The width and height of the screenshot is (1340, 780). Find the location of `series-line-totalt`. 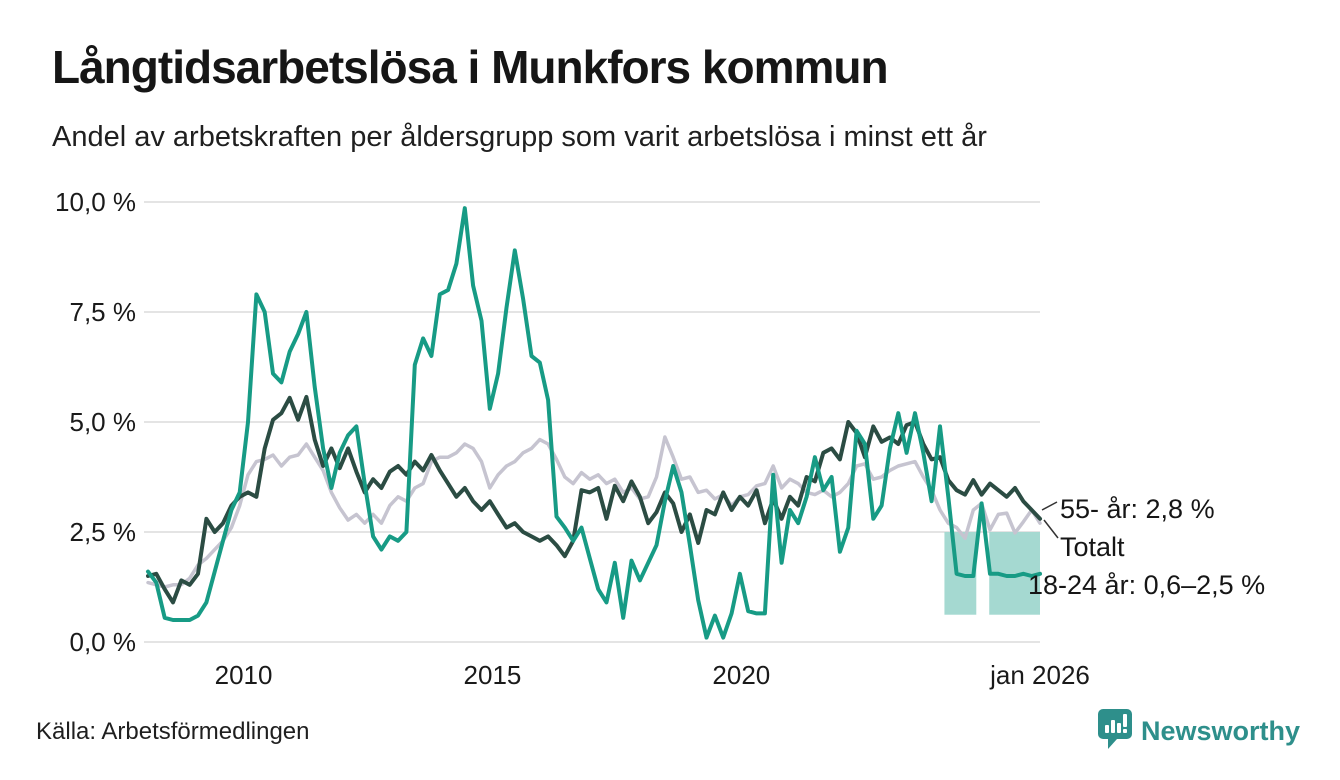

series-line-totalt is located at coordinates (594, 512).